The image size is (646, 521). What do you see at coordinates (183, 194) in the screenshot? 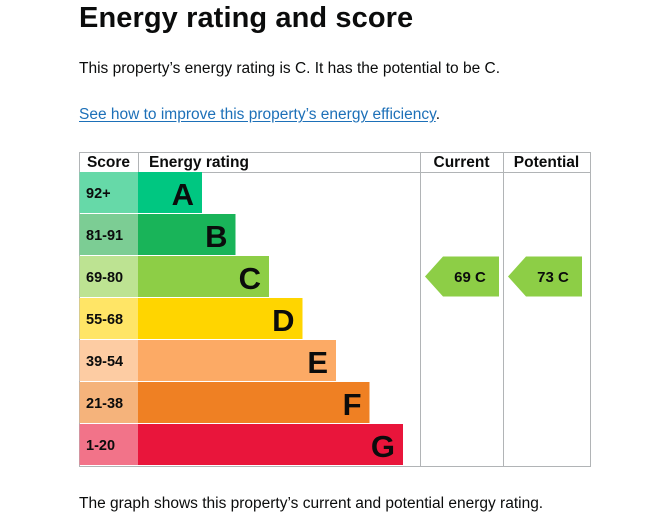
I see `rating-letter-a: A` at bounding box center [183, 194].